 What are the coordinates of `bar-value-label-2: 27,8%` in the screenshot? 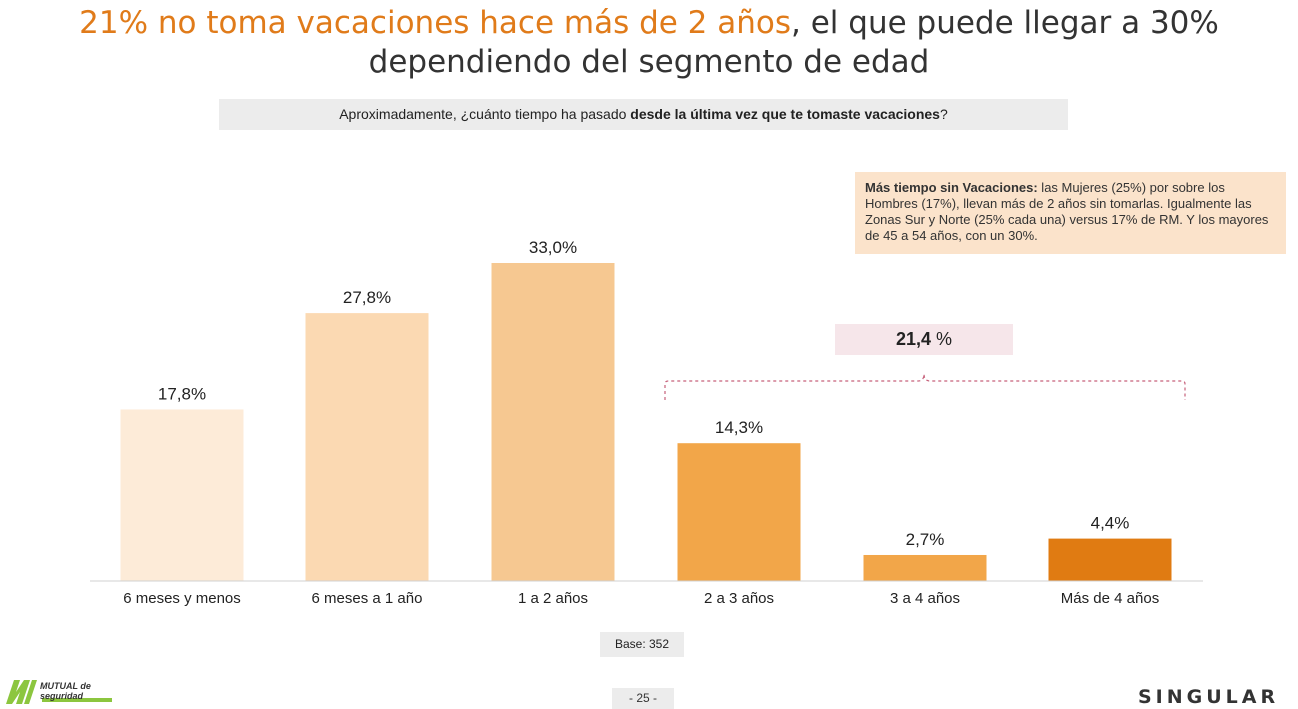 It's located at (367, 297).